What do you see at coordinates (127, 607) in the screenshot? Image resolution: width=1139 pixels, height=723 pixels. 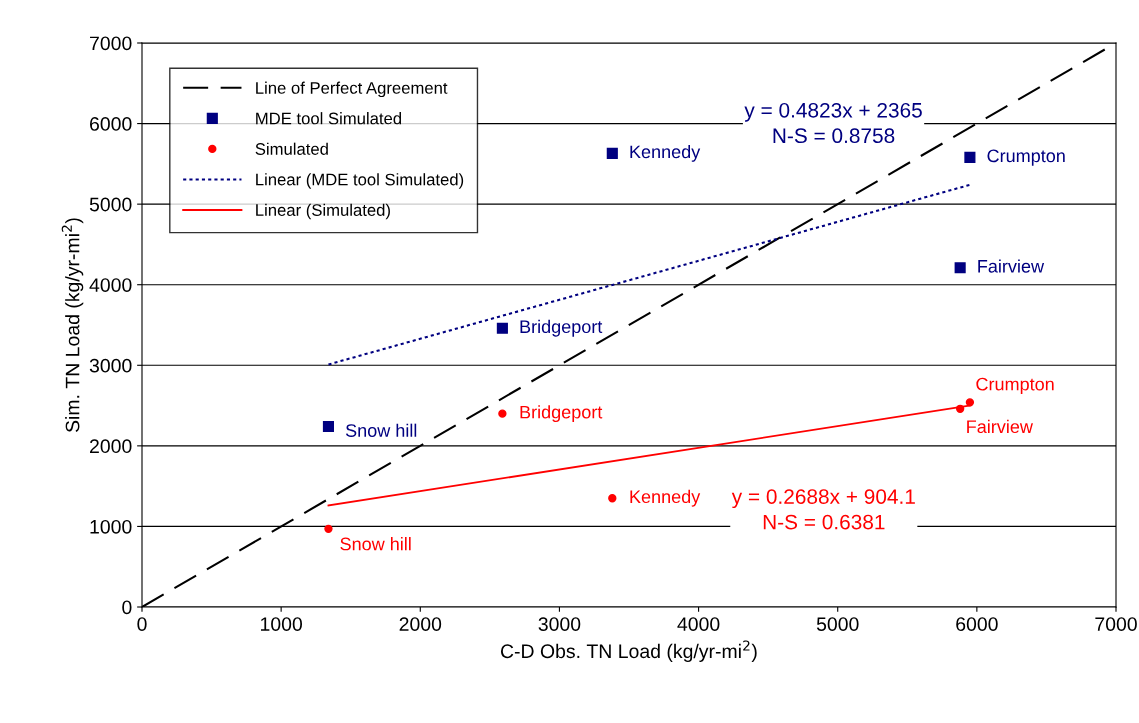 I see `y-tick-label: 0` at bounding box center [127, 607].